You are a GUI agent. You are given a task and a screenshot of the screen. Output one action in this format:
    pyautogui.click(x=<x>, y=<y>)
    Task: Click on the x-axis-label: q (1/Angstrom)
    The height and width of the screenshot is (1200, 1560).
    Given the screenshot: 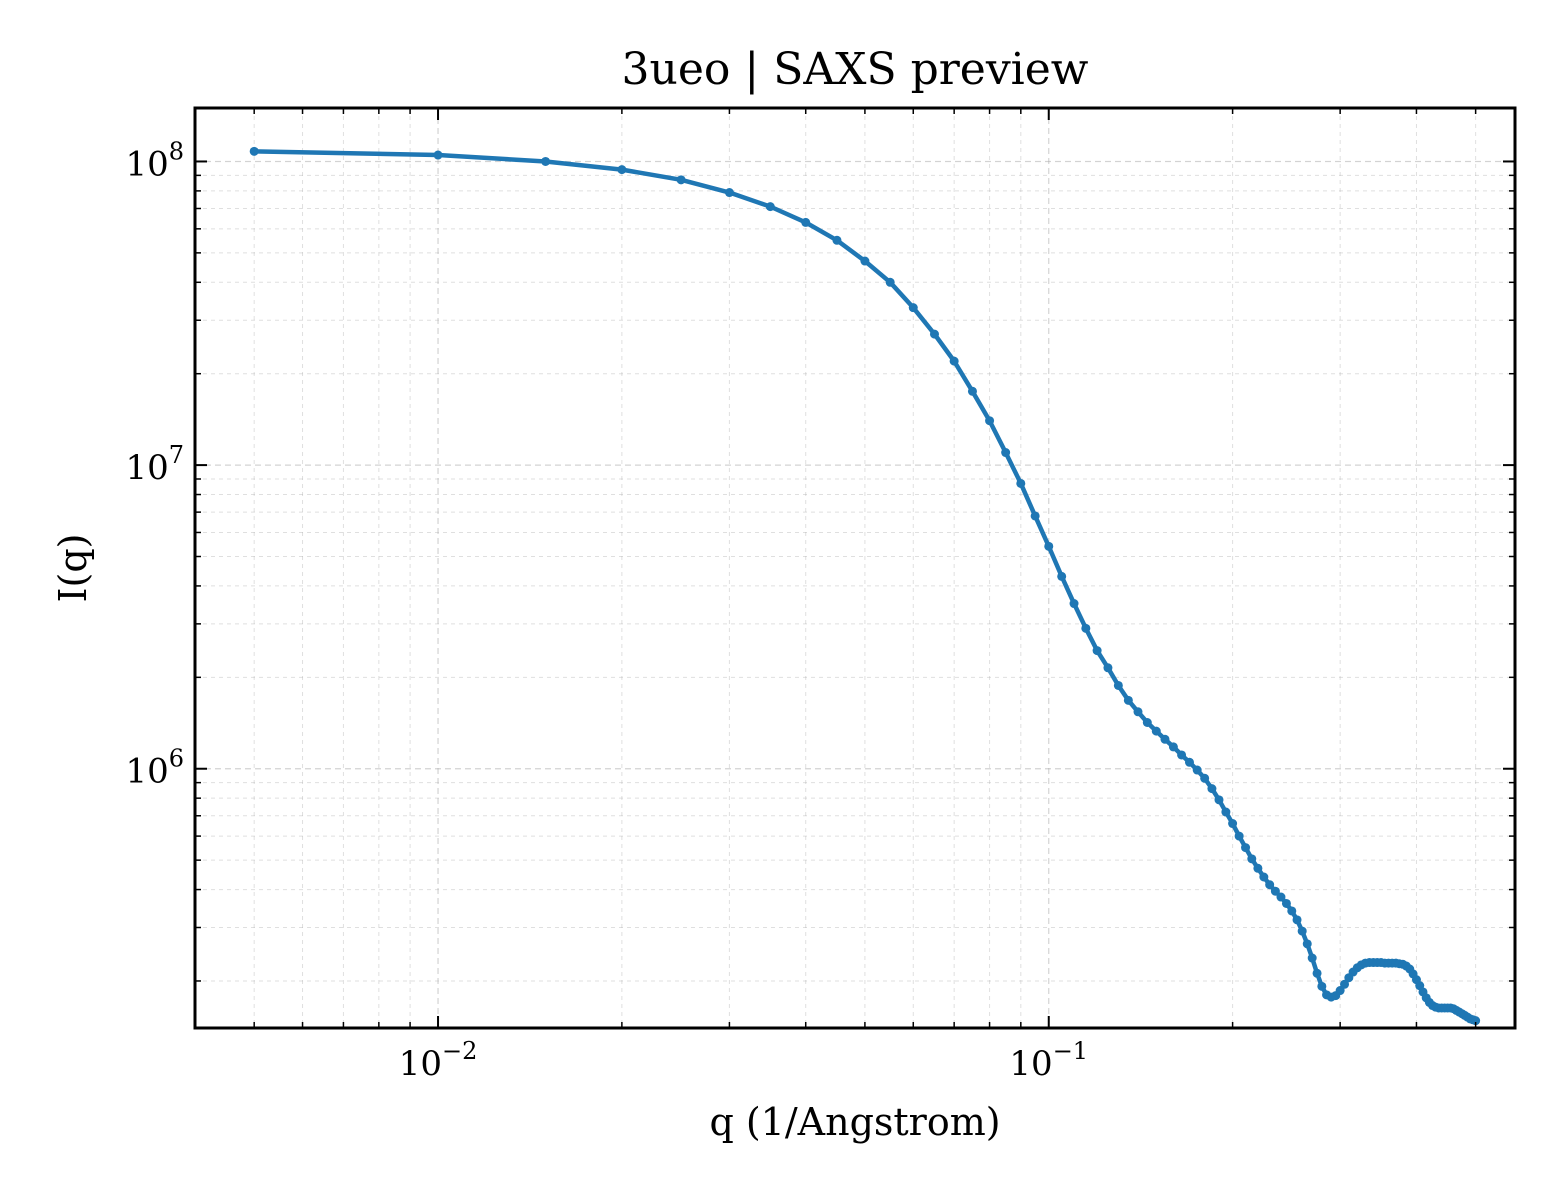 What is the action you would take?
    pyautogui.click(x=854, y=1122)
    